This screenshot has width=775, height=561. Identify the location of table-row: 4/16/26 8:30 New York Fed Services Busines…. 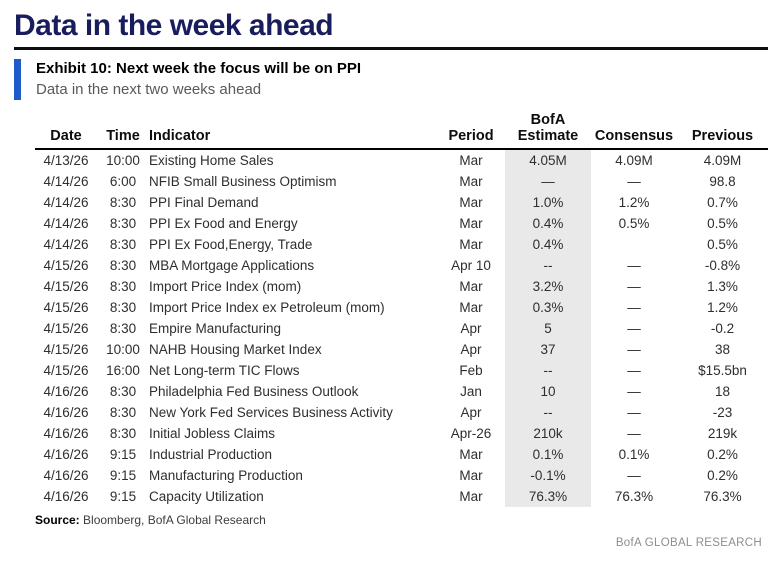
(401, 412).